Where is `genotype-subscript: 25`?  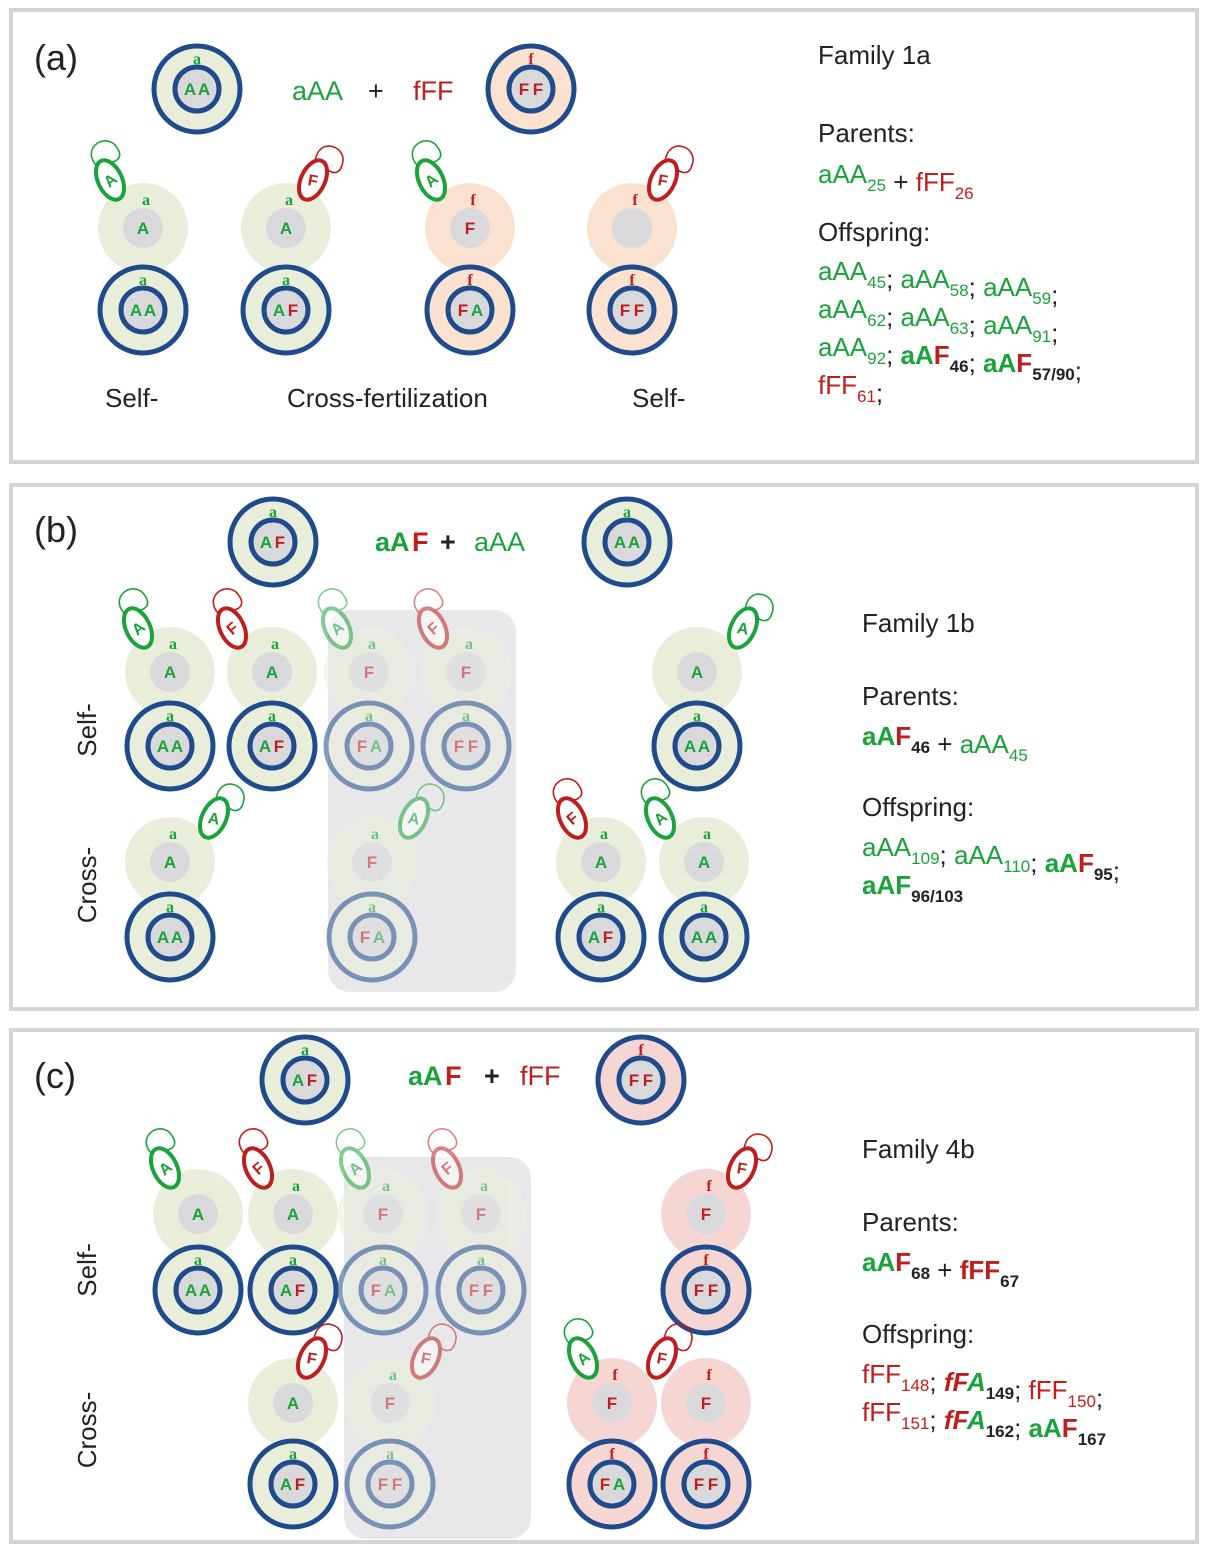 genotype-subscript: 25 is located at coordinates (876, 185).